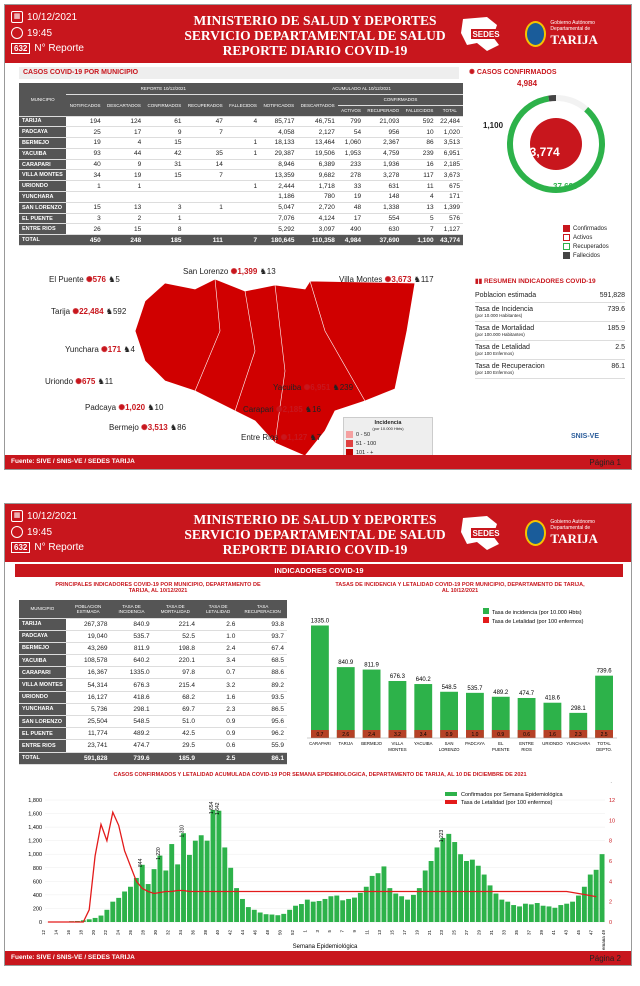  I want to click on map-label-deaths-value: 592, so click(119, 311).